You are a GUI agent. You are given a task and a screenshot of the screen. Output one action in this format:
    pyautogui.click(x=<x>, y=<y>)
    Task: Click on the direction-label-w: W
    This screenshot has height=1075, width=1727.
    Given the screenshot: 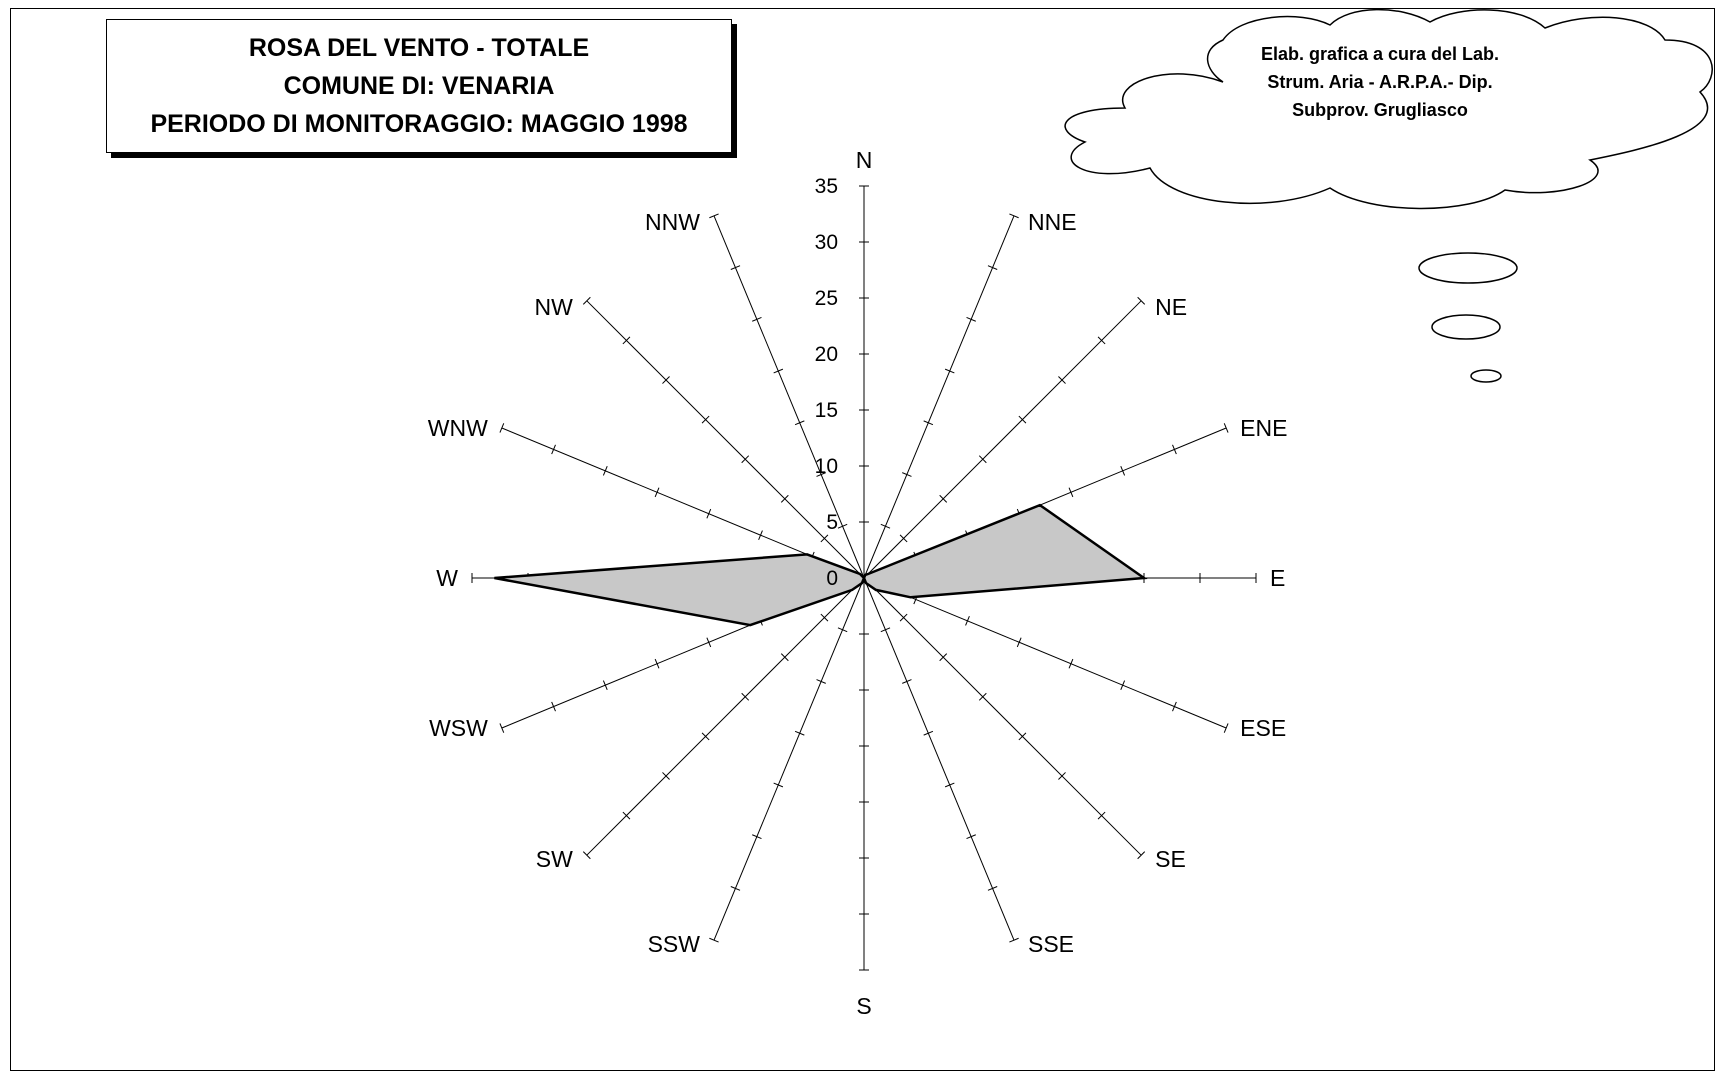 What is the action you would take?
    pyautogui.click(x=447, y=578)
    